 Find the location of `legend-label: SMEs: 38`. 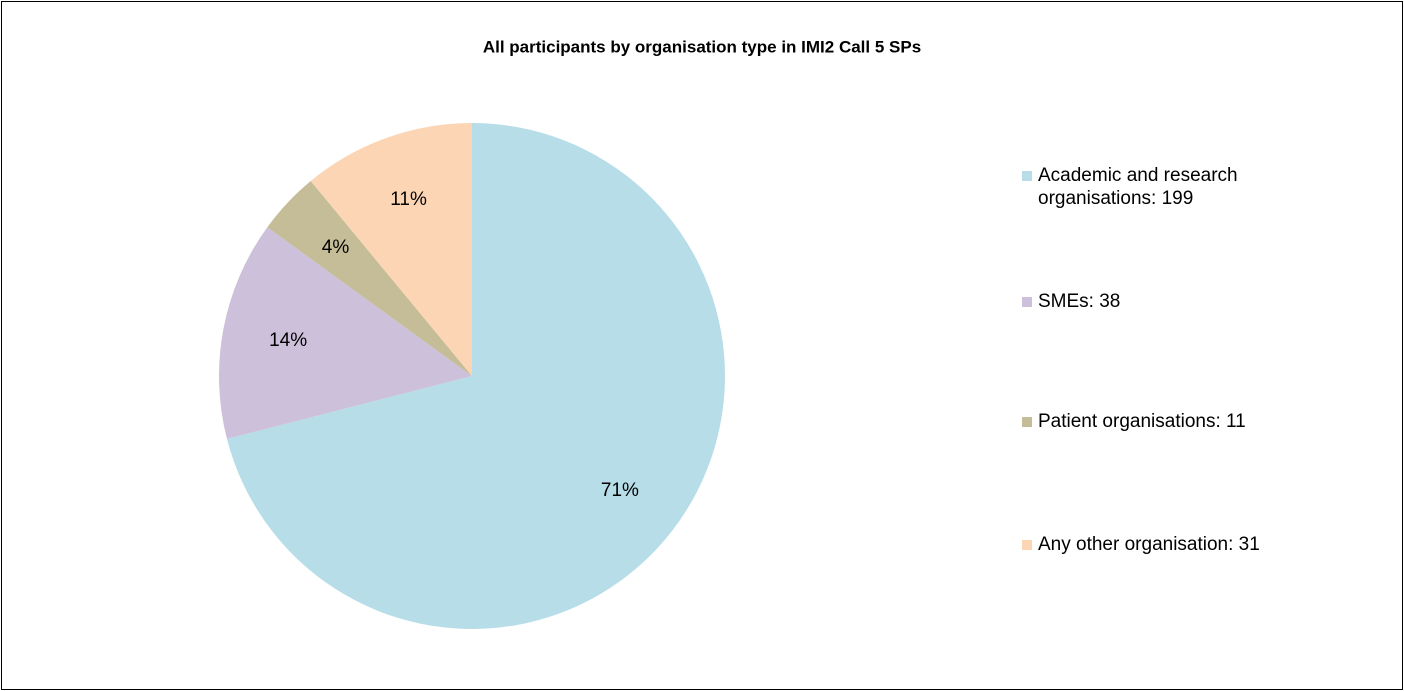

legend-label: SMEs: 38 is located at coordinates (1079, 301).